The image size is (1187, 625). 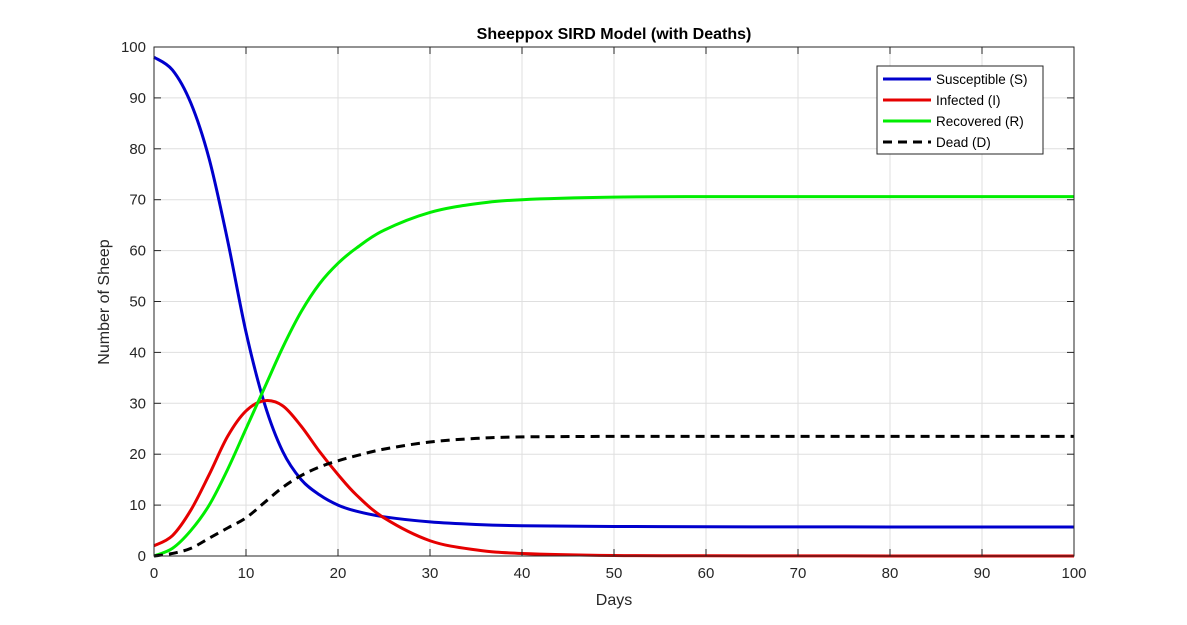 I want to click on x-tick-label: 80, so click(x=890, y=573).